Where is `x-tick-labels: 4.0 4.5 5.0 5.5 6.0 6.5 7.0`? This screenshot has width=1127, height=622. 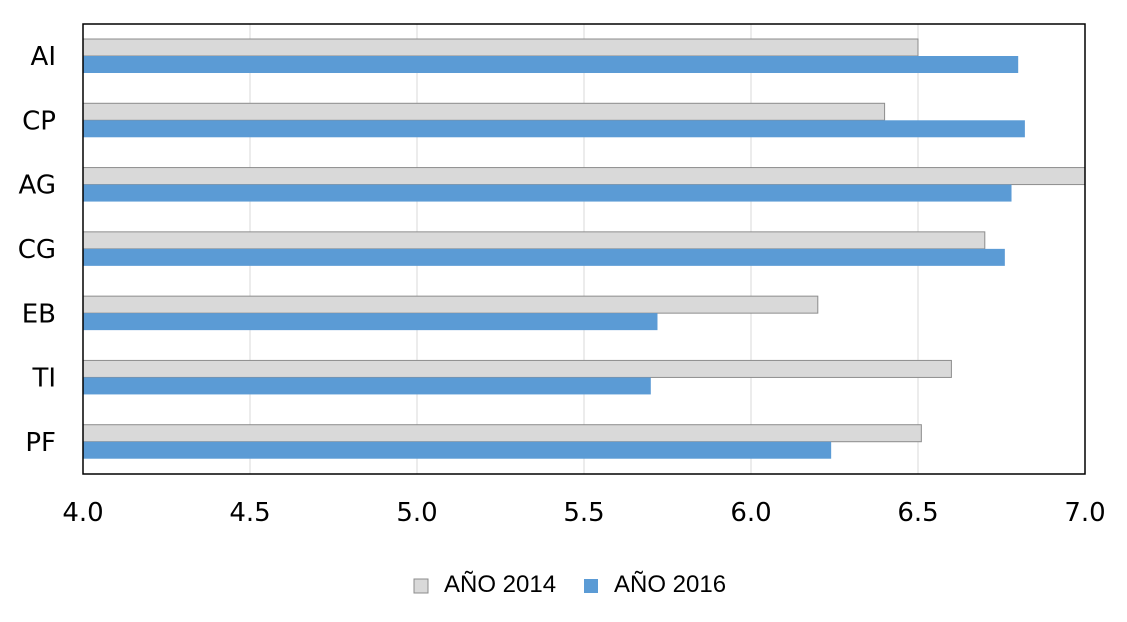 x-tick-labels: 4.0 4.5 5.0 5.5 6.0 6.5 7.0 is located at coordinates (583, 513).